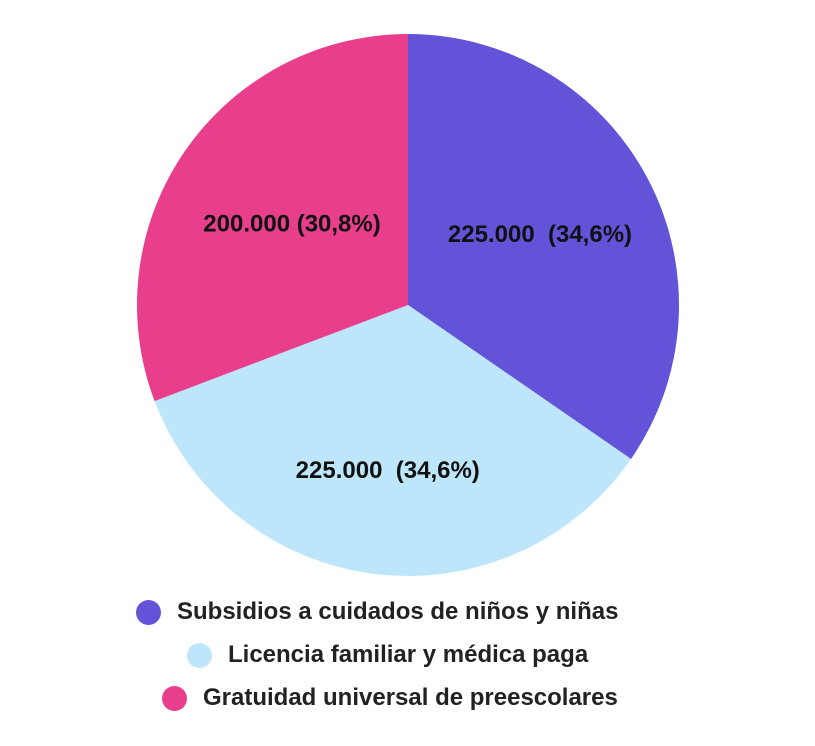 This screenshot has height=746, width=815. What do you see at coordinates (174, 698) in the screenshot?
I see `legend-swatch-gratuidad` at bounding box center [174, 698].